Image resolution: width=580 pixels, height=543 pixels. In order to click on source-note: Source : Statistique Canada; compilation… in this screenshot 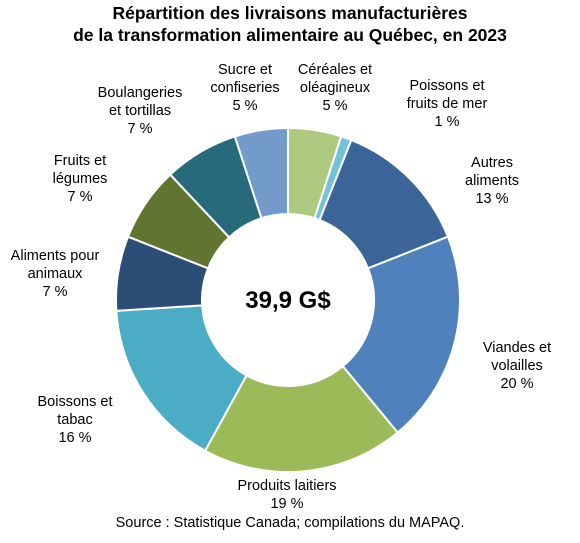, I will do `click(290, 523)`.